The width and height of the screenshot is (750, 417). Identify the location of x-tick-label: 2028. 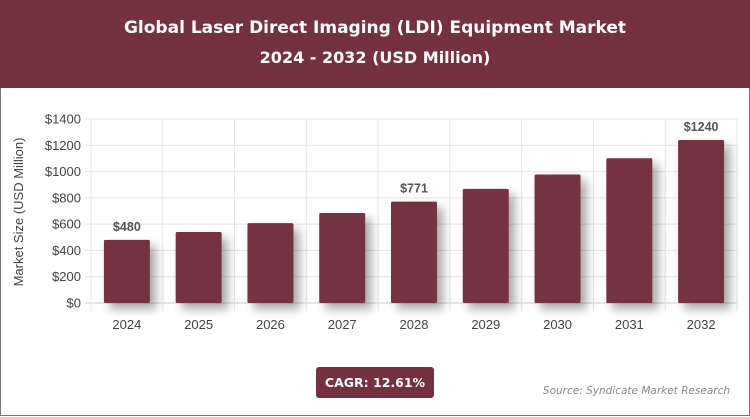
(414, 324).